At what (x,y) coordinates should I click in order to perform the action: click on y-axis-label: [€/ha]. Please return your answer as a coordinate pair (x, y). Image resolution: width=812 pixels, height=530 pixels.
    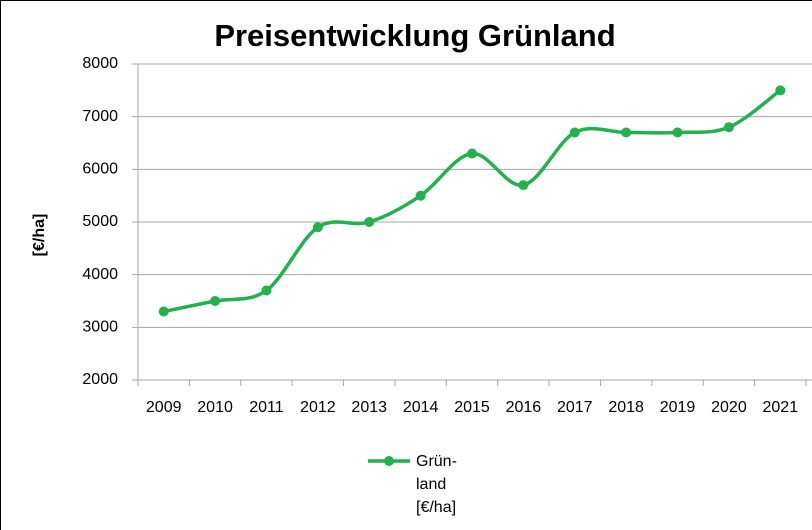
    Looking at the image, I should click on (39, 235).